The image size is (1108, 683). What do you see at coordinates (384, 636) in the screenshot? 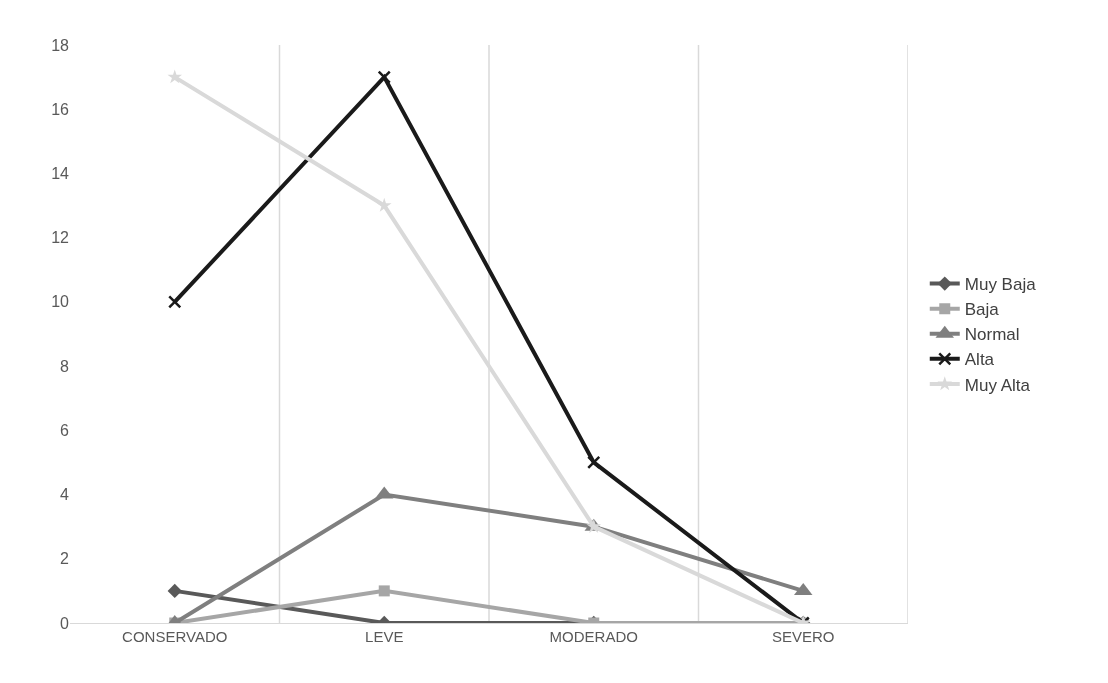
I see `x-tick-label: LEVE` at bounding box center [384, 636].